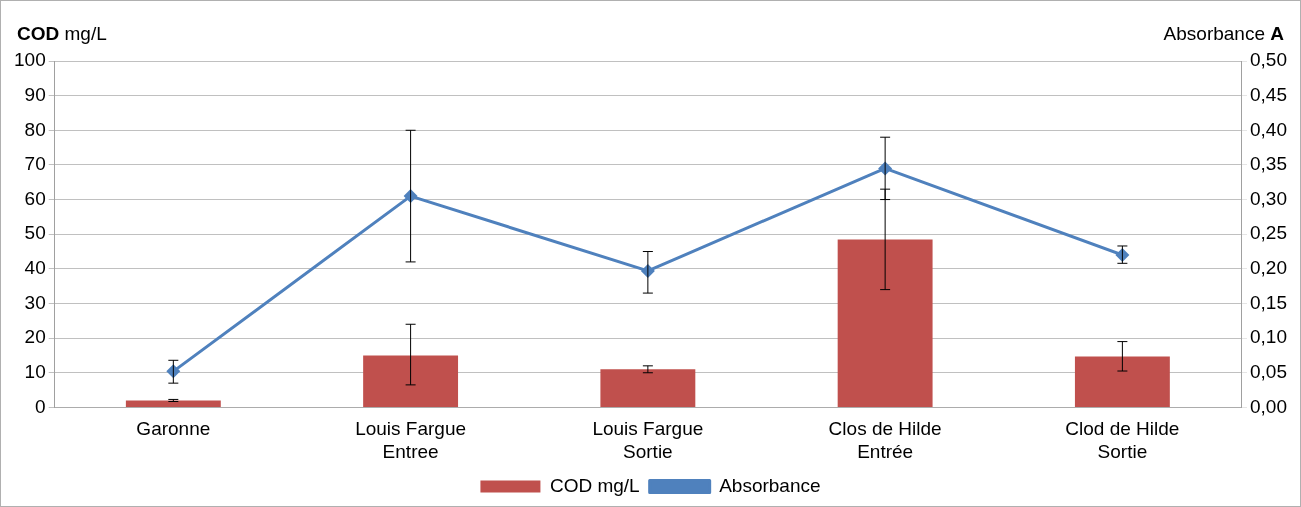 The image size is (1301, 507). I want to click on y-tick-label: 30, so click(35, 302).